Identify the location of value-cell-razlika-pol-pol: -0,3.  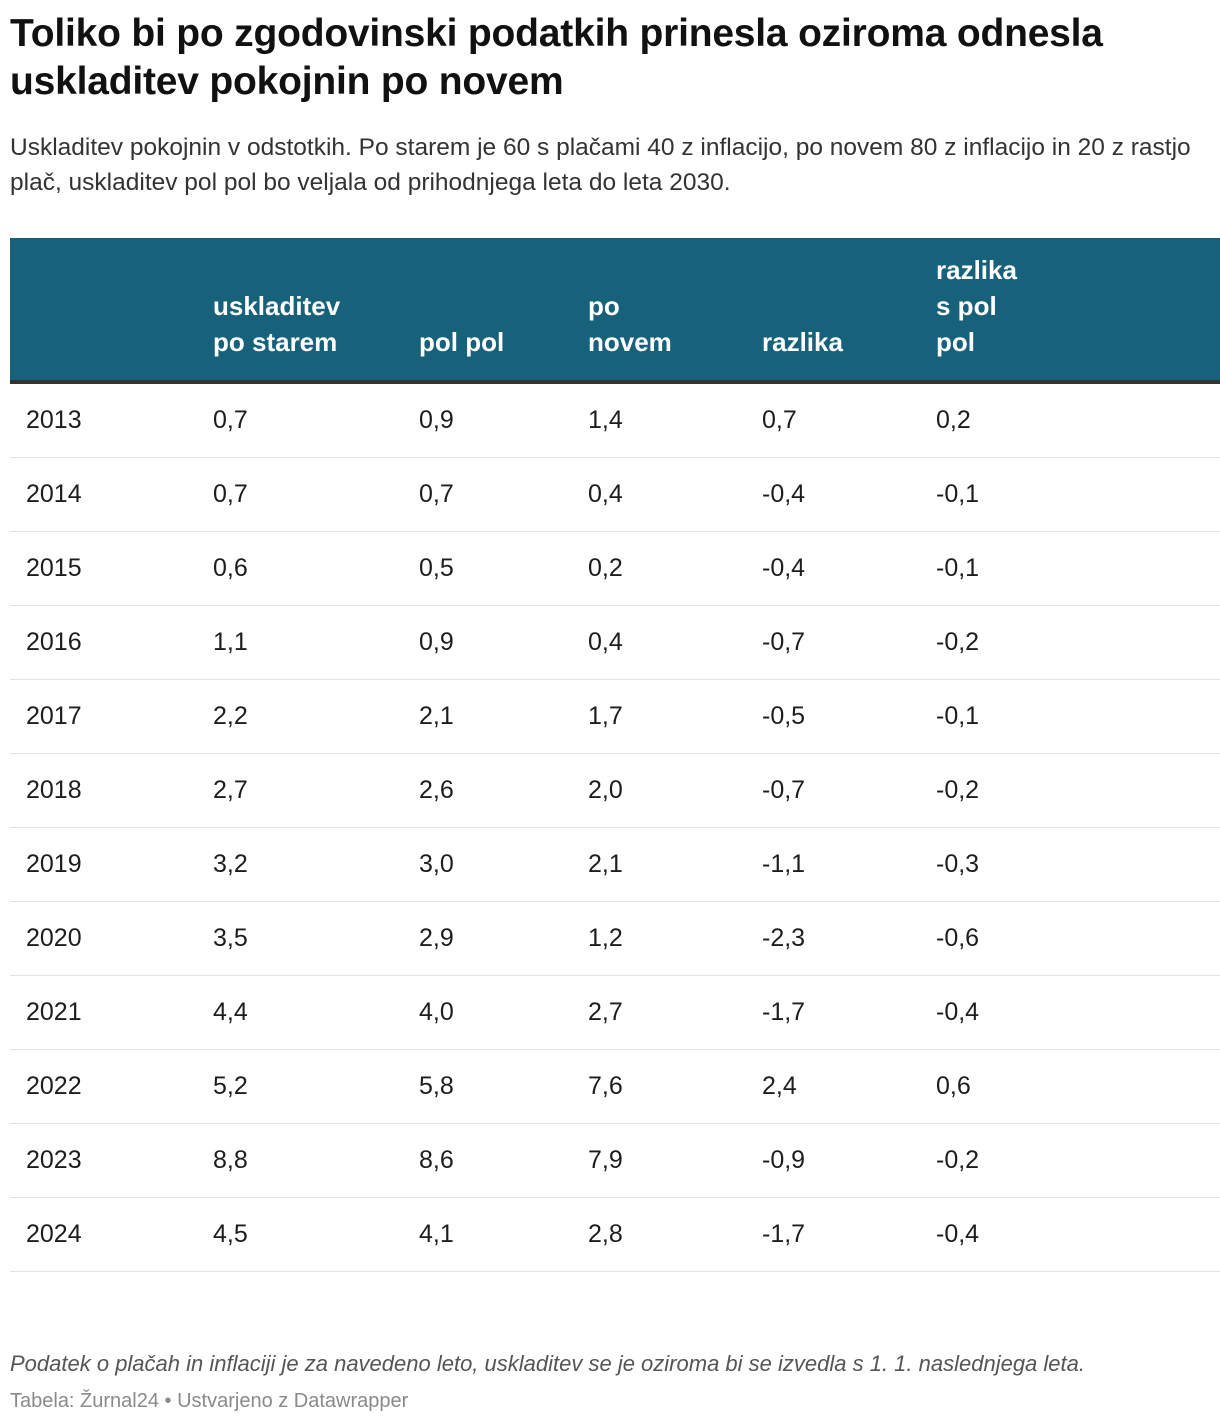
(1078, 864).